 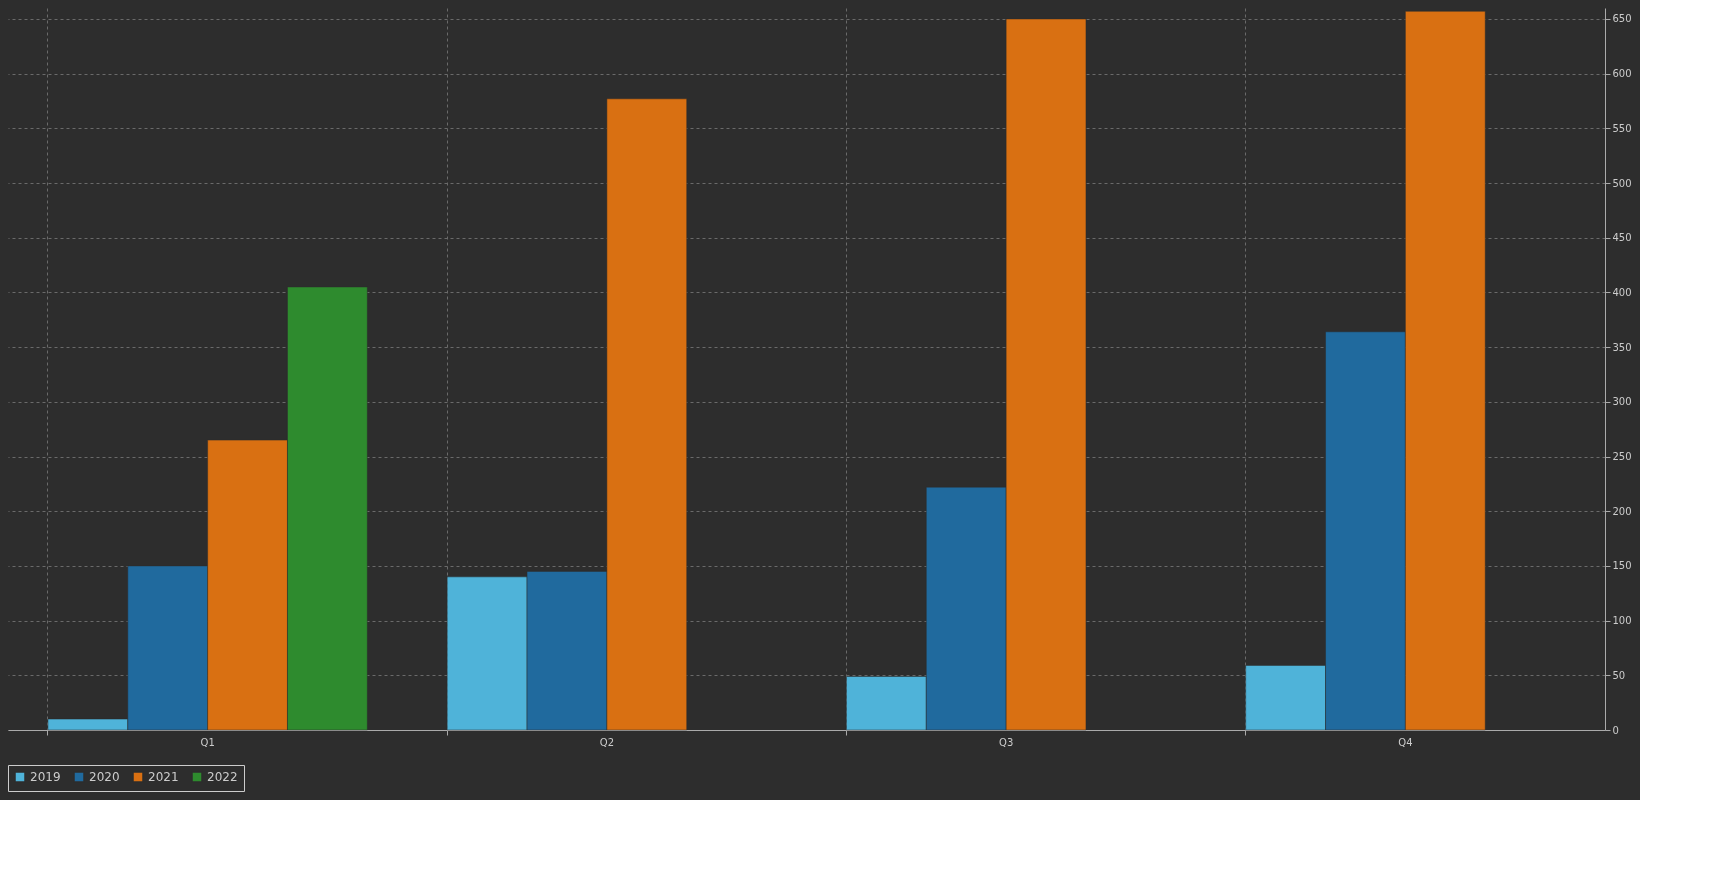 What do you see at coordinates (1622, 292) in the screenshot?
I see `y-tick-label: 400` at bounding box center [1622, 292].